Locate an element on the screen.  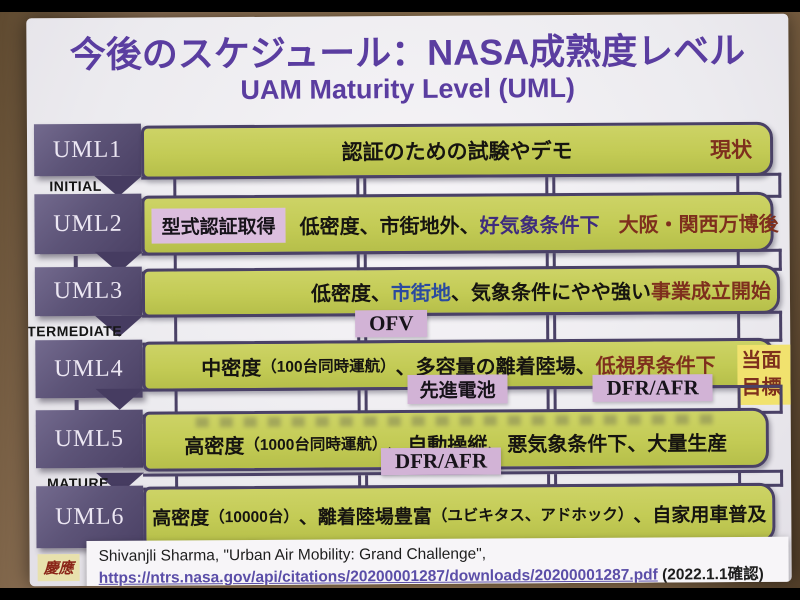
uml3-text-city: 市街地 is located at coordinates (421, 294).